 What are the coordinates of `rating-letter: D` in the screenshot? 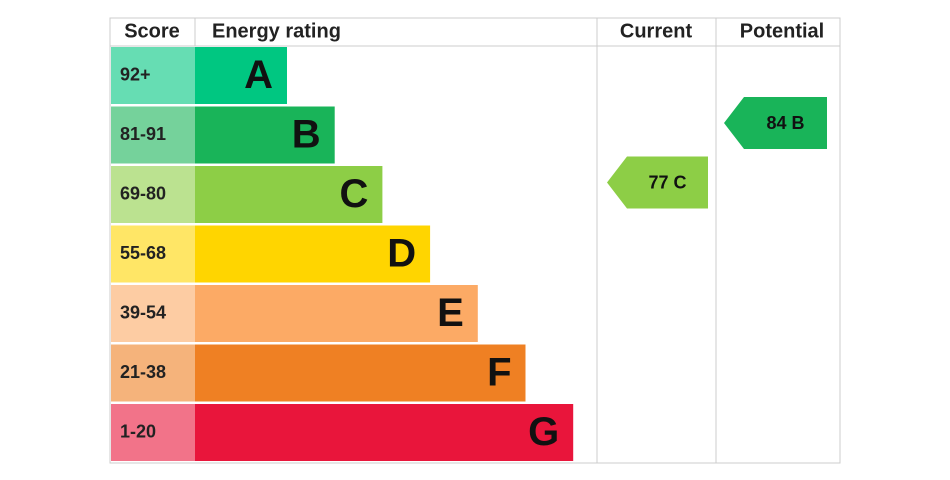 It's located at (401, 254).